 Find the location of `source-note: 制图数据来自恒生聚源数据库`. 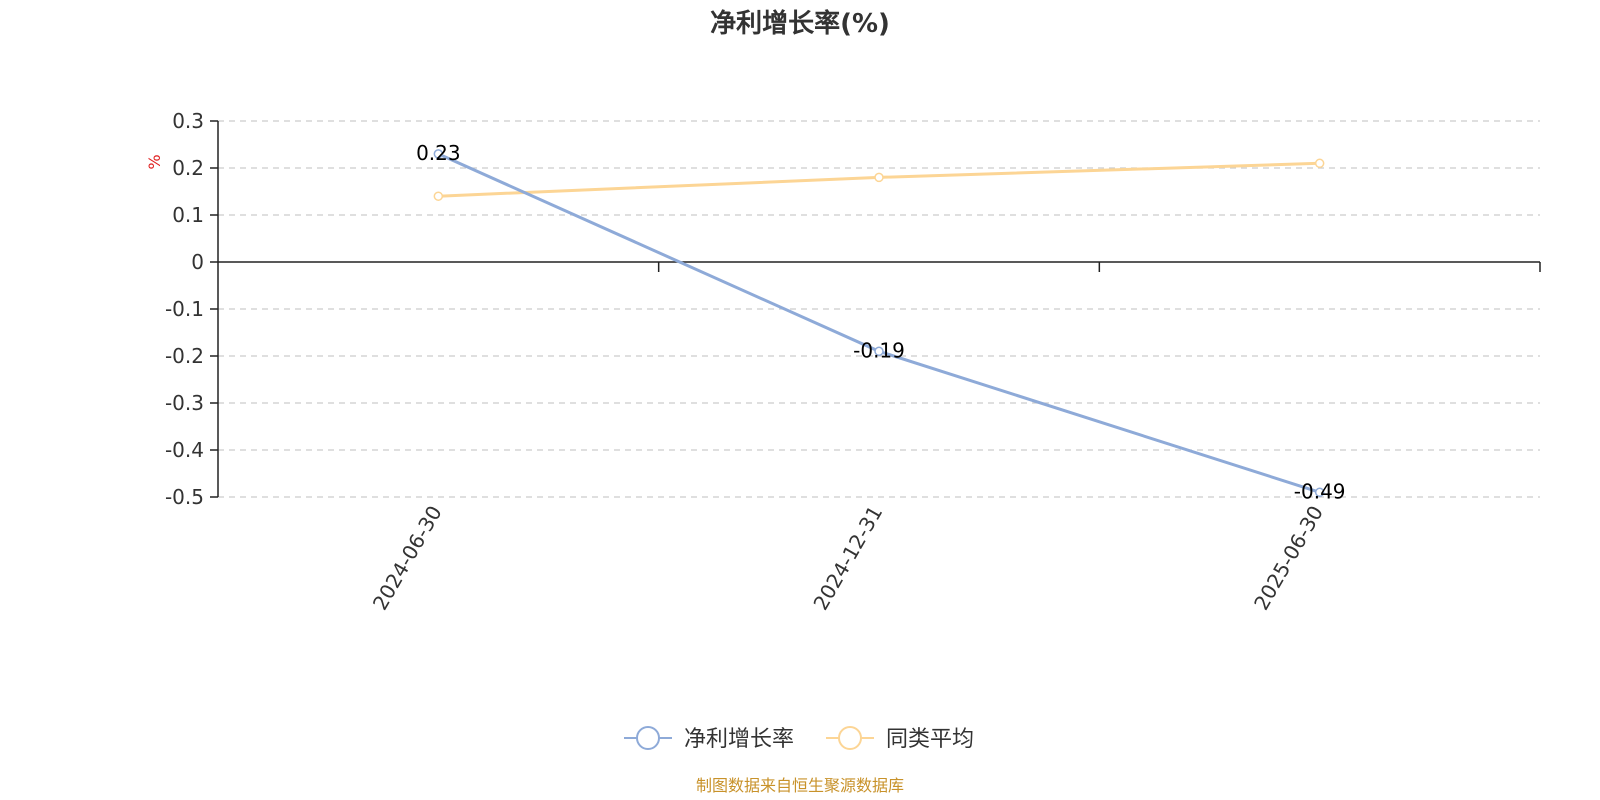

source-note: 制图数据来自恒生聚源数据库 is located at coordinates (800, 785).